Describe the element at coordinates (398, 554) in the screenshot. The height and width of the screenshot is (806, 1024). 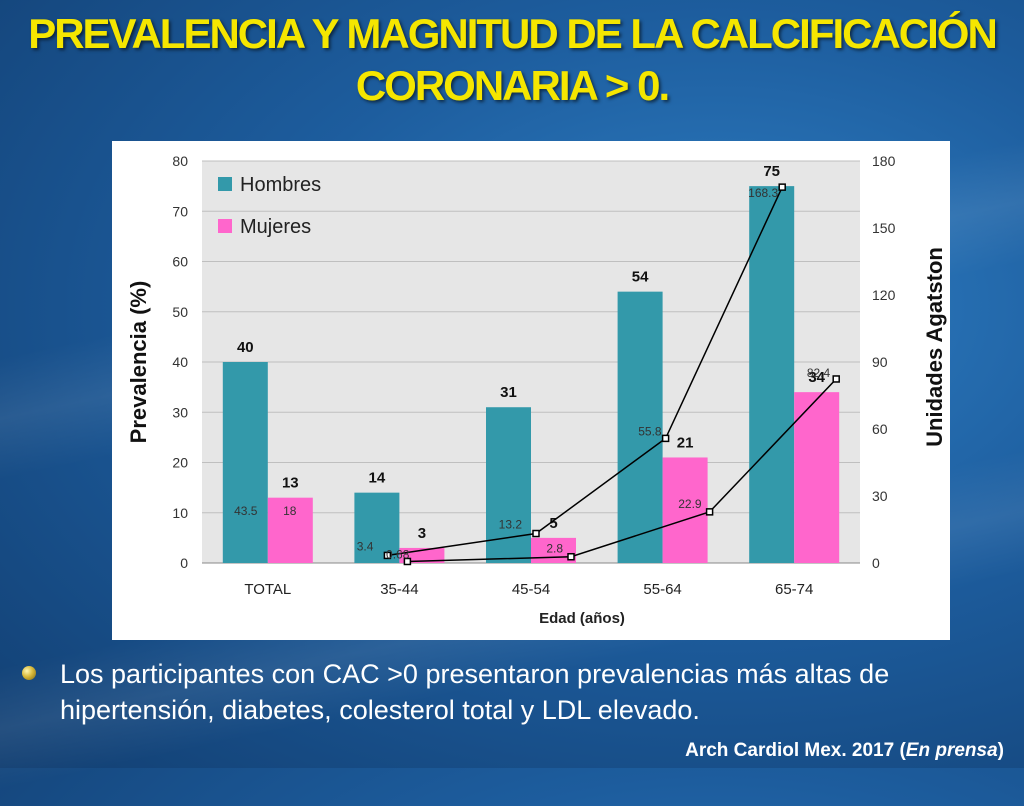
I see `line-value-label: 0.68` at that location.